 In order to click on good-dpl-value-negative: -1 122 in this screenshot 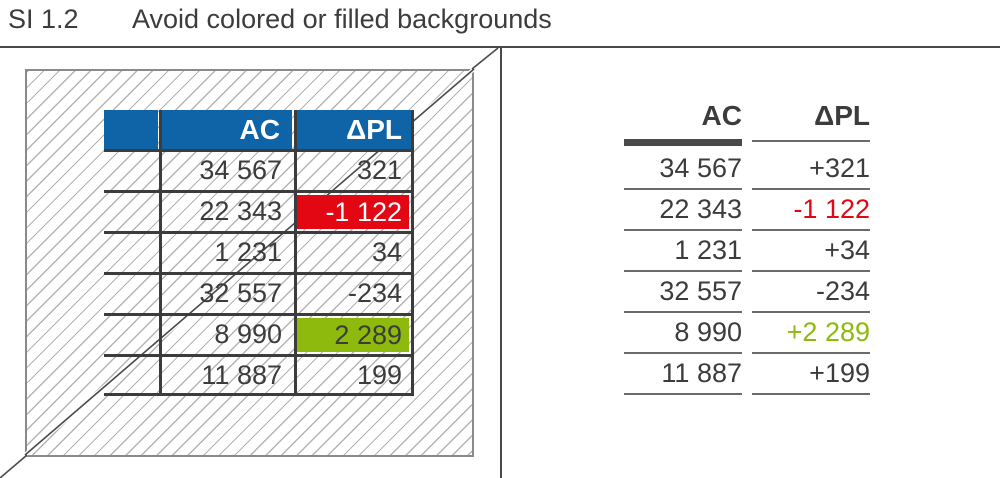, I will do `click(831, 209)`.